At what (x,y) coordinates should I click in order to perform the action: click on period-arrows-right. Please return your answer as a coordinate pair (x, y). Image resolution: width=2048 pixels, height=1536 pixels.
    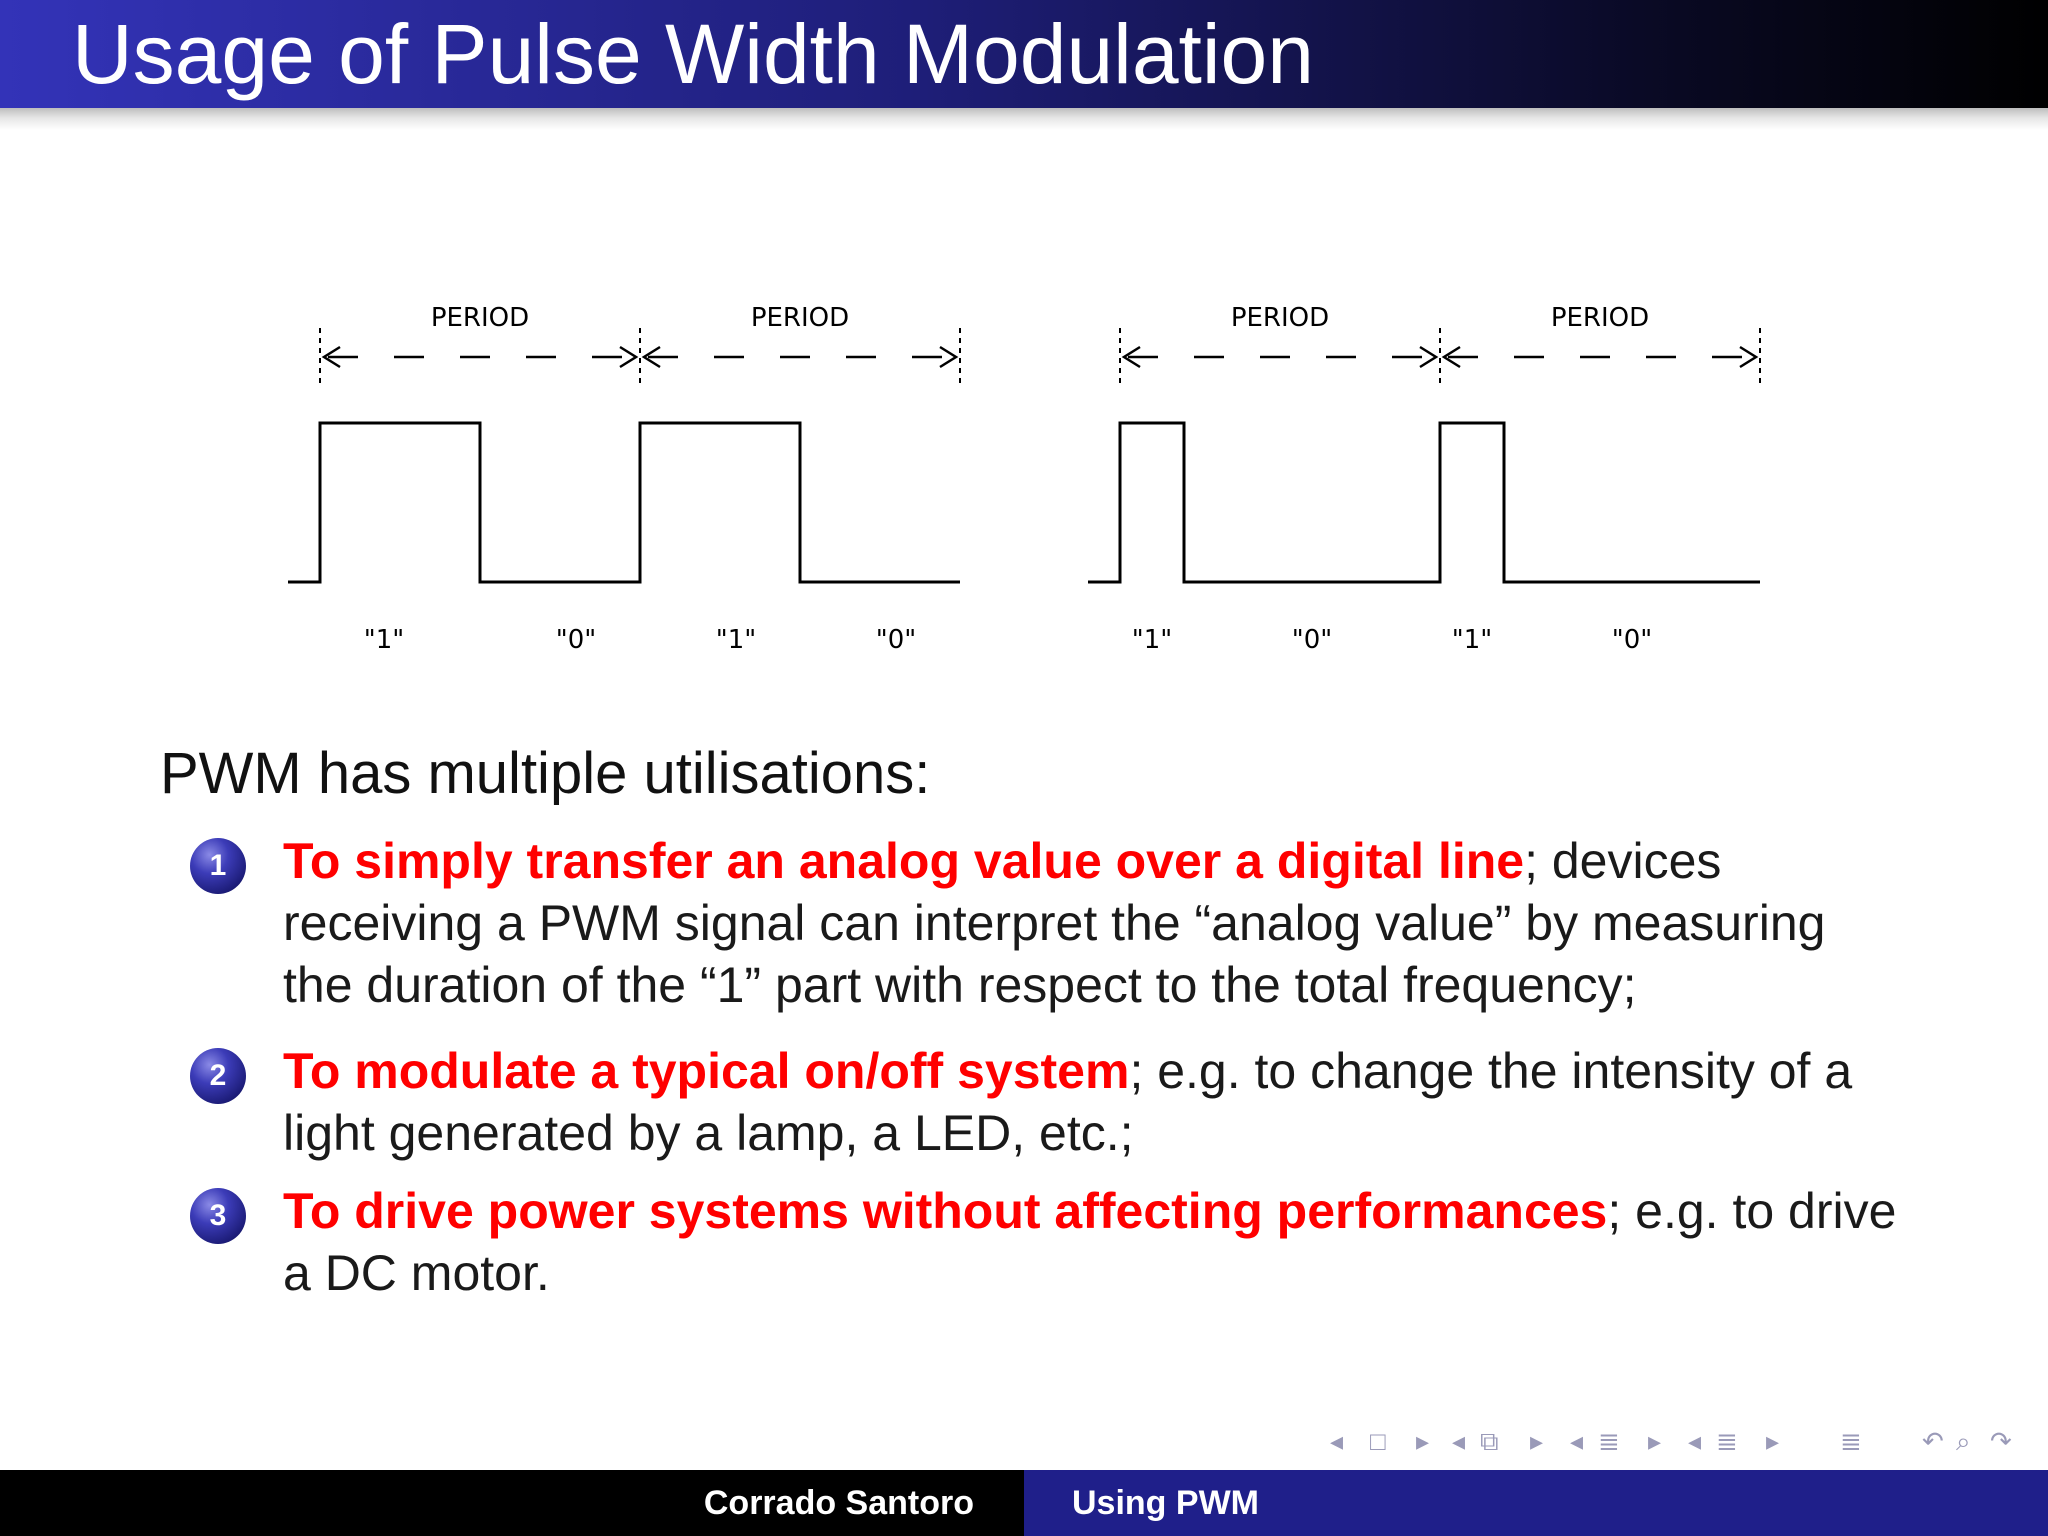
    Looking at the image, I should click on (1440, 357).